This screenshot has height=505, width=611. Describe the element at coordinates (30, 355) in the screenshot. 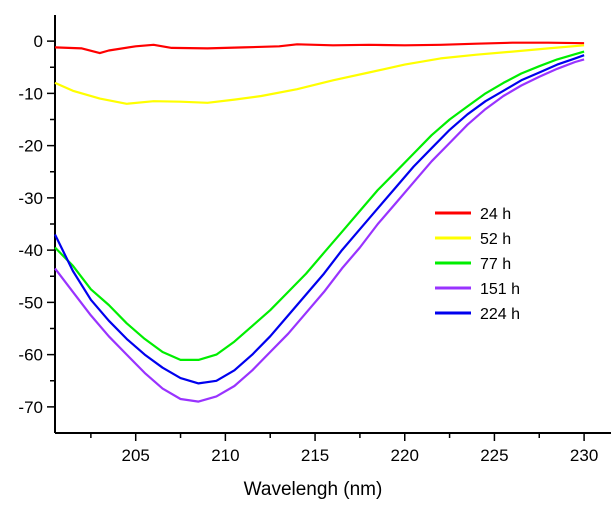

I see `y-tick-label: -60` at that location.